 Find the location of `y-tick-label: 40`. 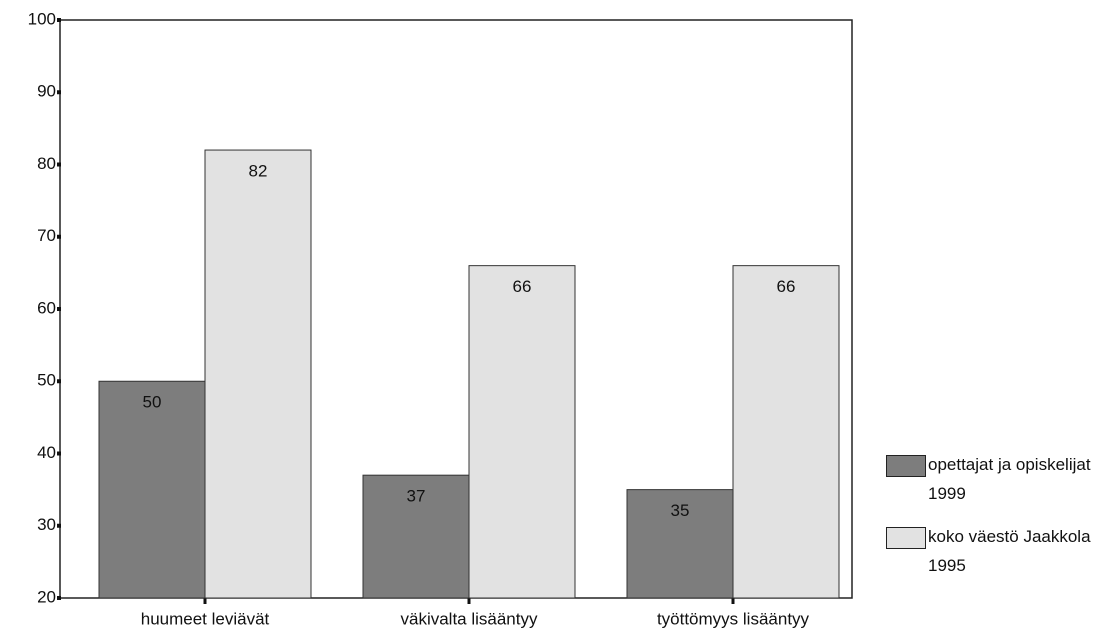

y-tick-label: 40 is located at coordinates (46, 452).